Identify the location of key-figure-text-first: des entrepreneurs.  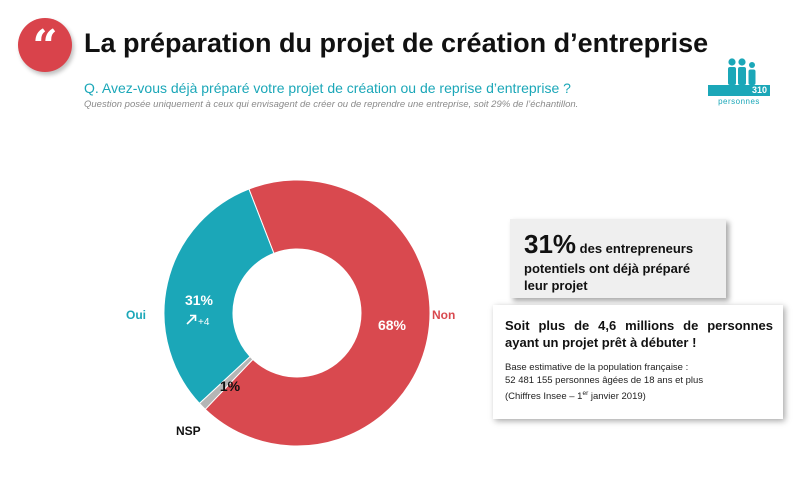
(635, 248).